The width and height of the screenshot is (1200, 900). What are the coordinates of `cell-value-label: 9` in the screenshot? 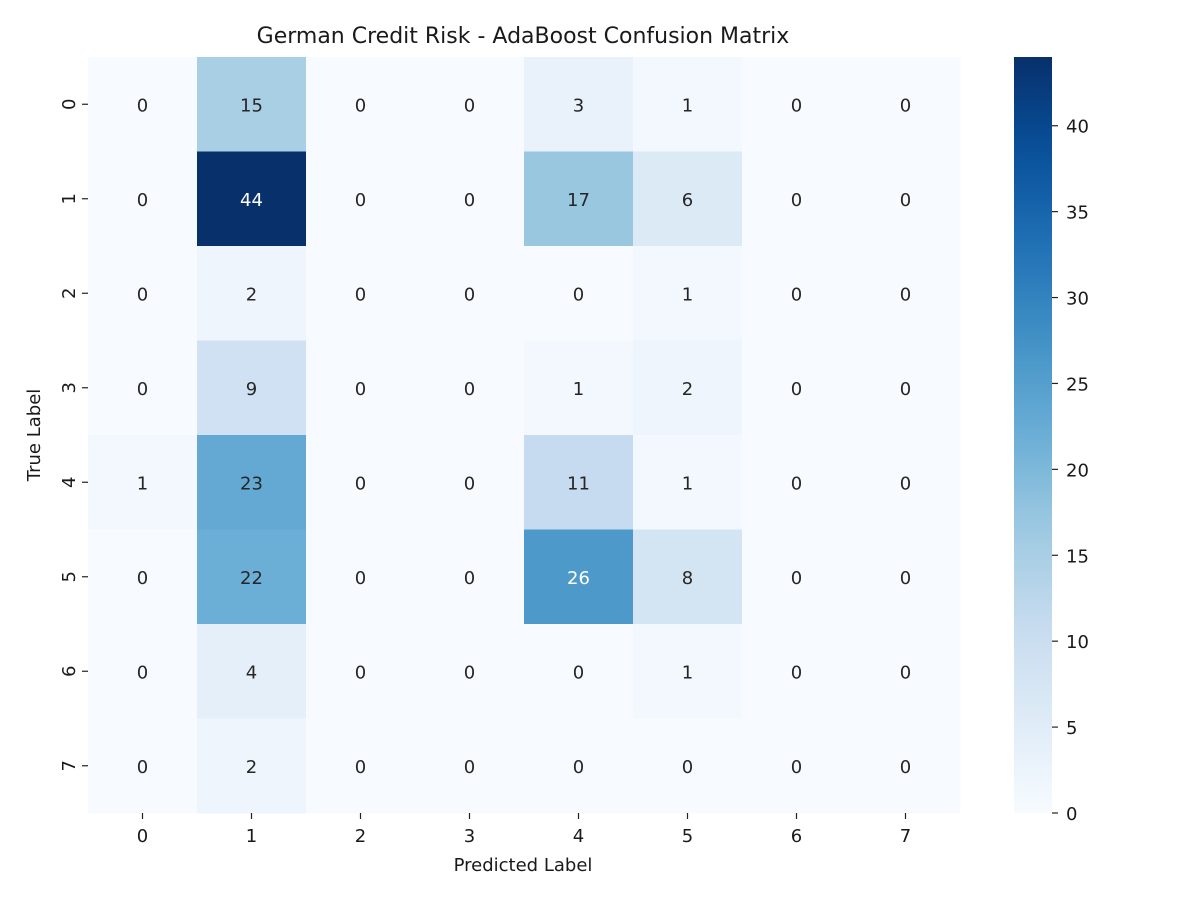 It's located at (251, 389).